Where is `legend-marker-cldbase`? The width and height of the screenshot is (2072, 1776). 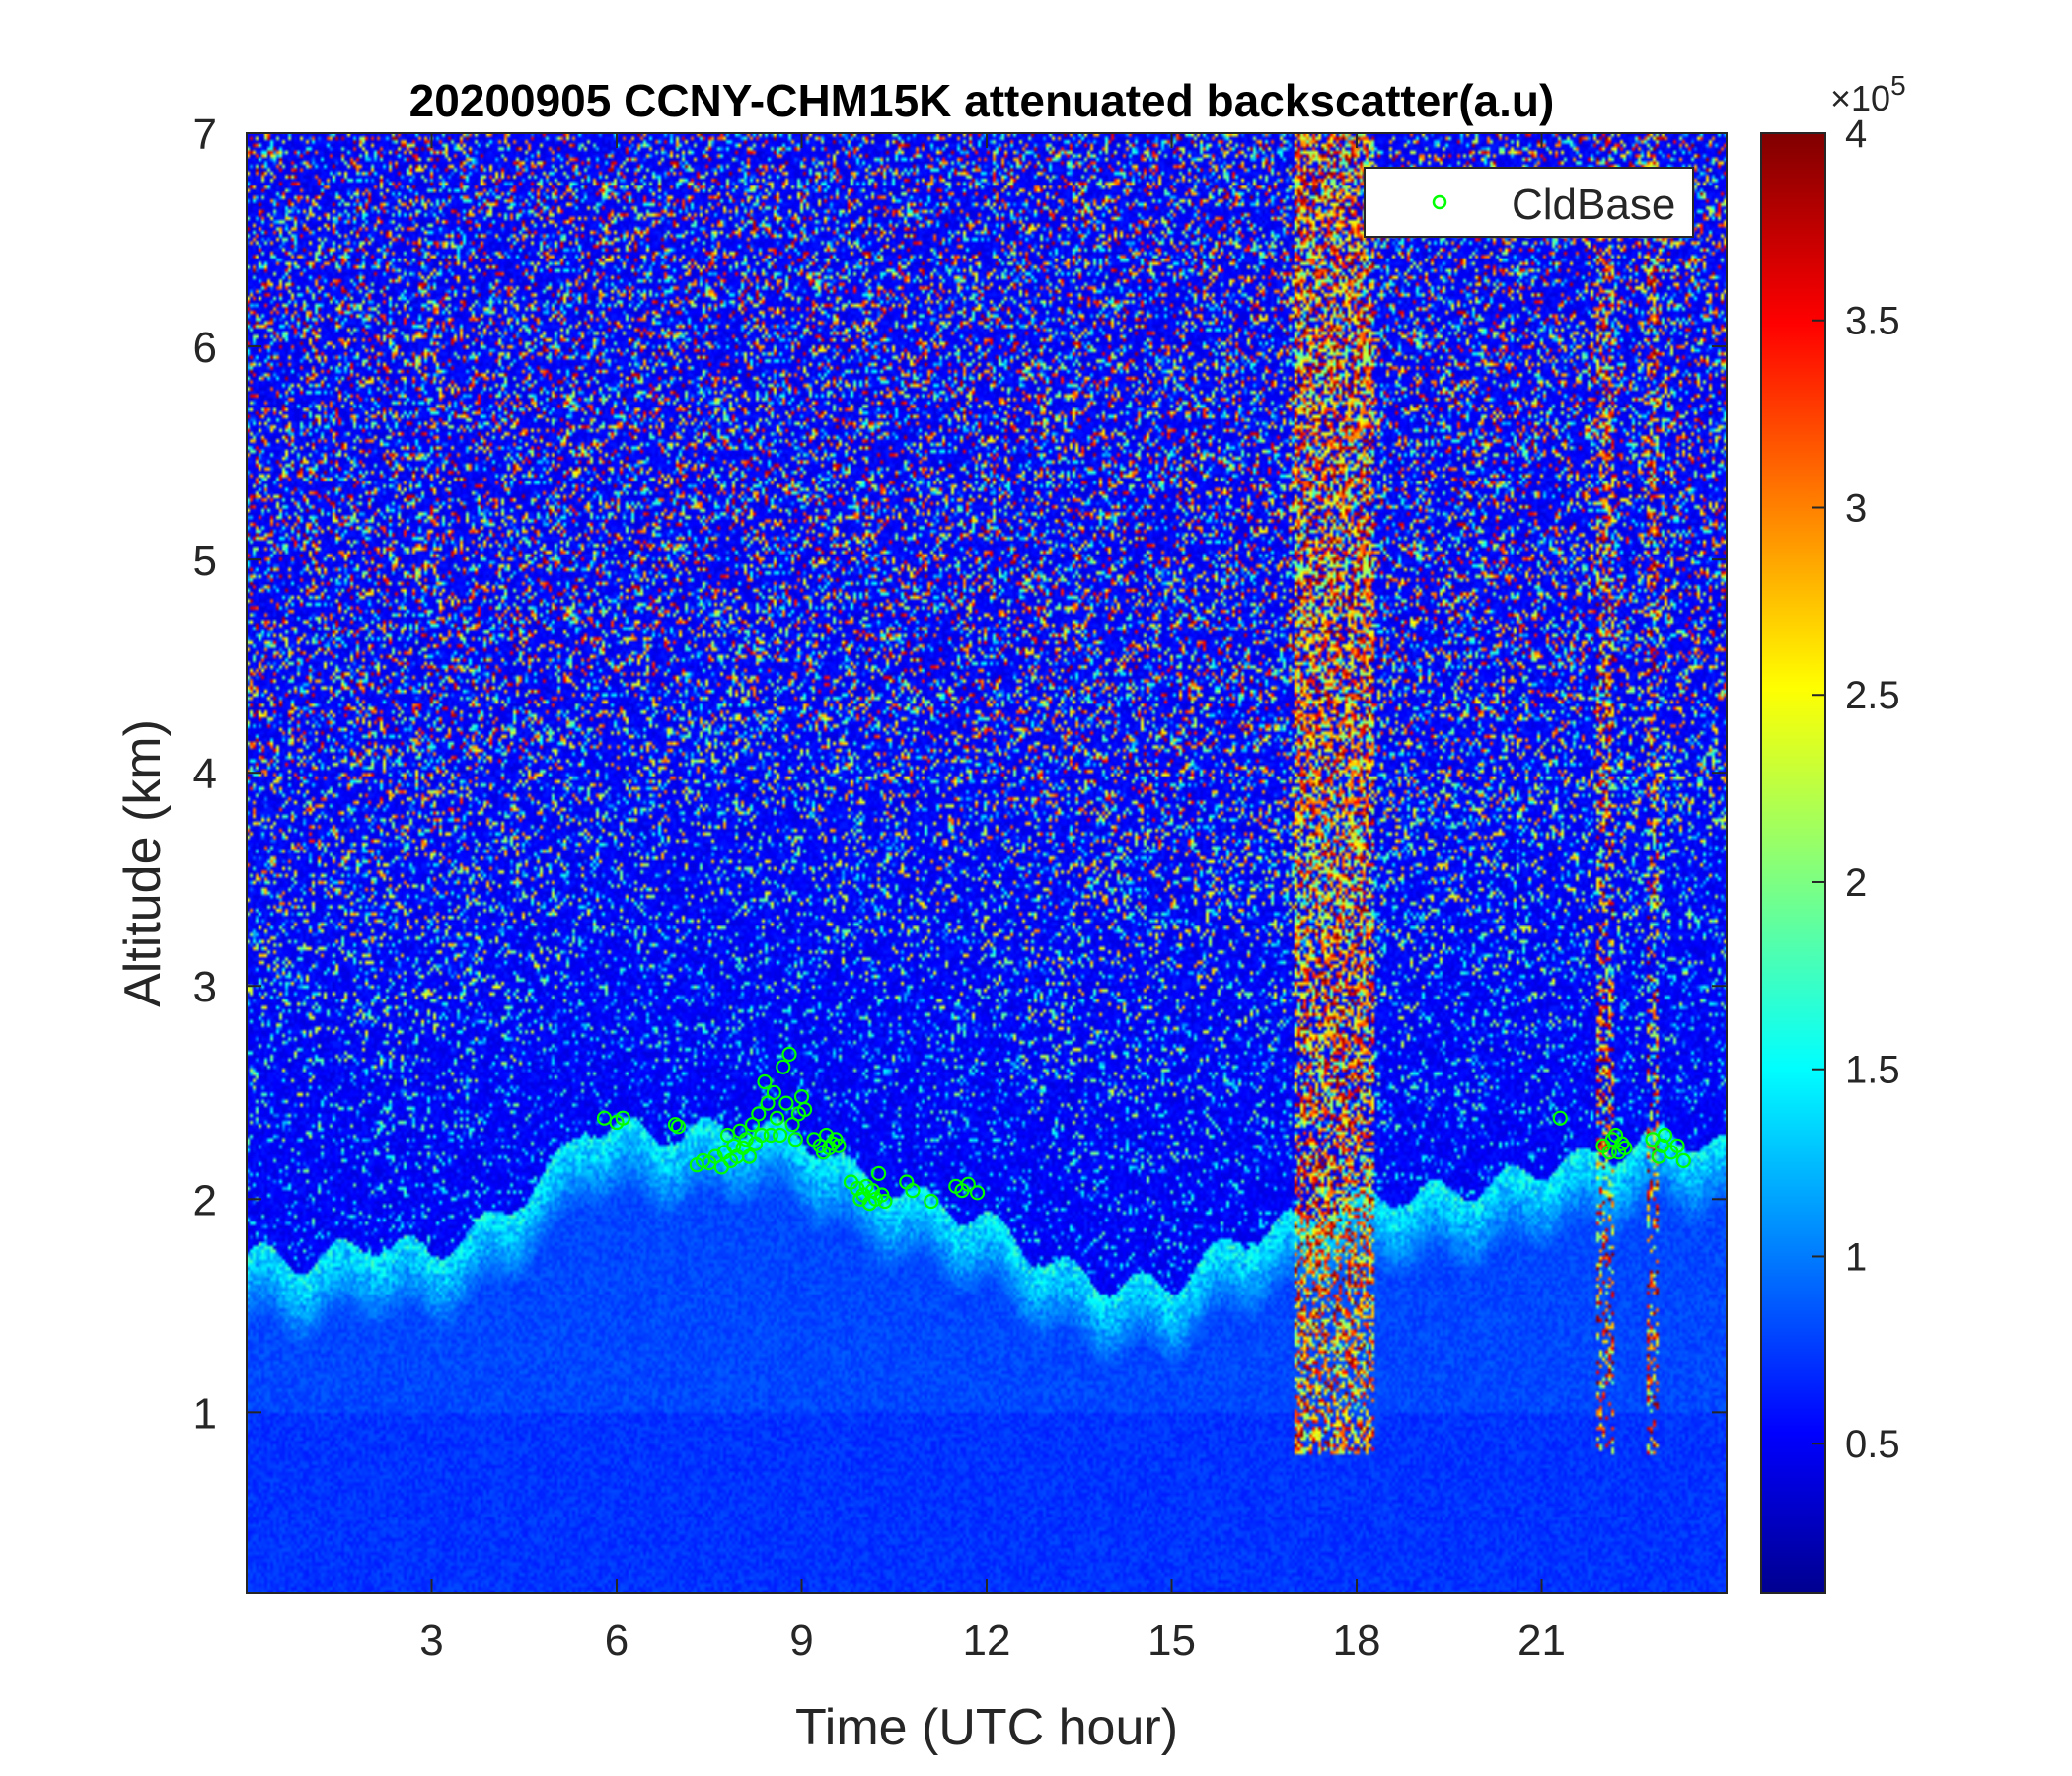
legend-marker-cldbase is located at coordinates (1440, 202).